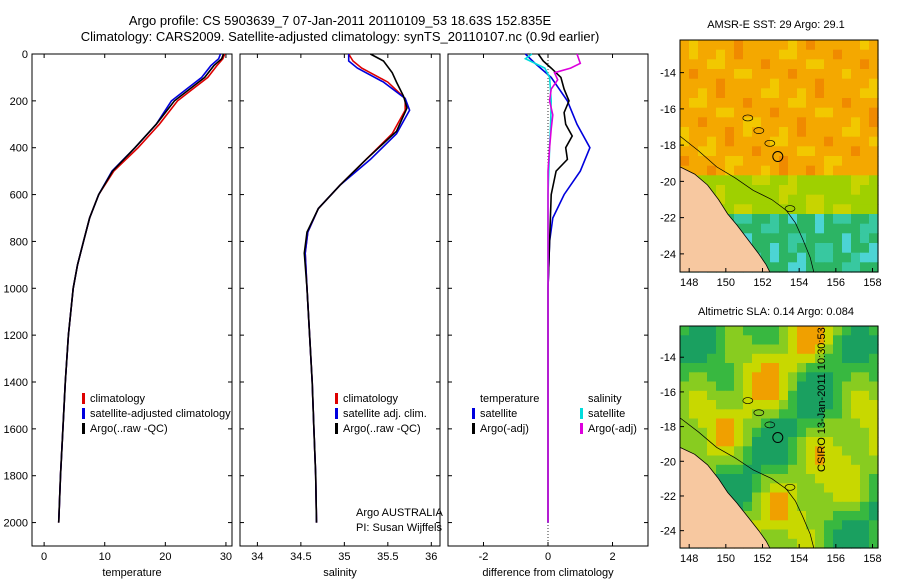  What do you see at coordinates (790, 208) in the screenshot?
I see `reef-outline` at bounding box center [790, 208].